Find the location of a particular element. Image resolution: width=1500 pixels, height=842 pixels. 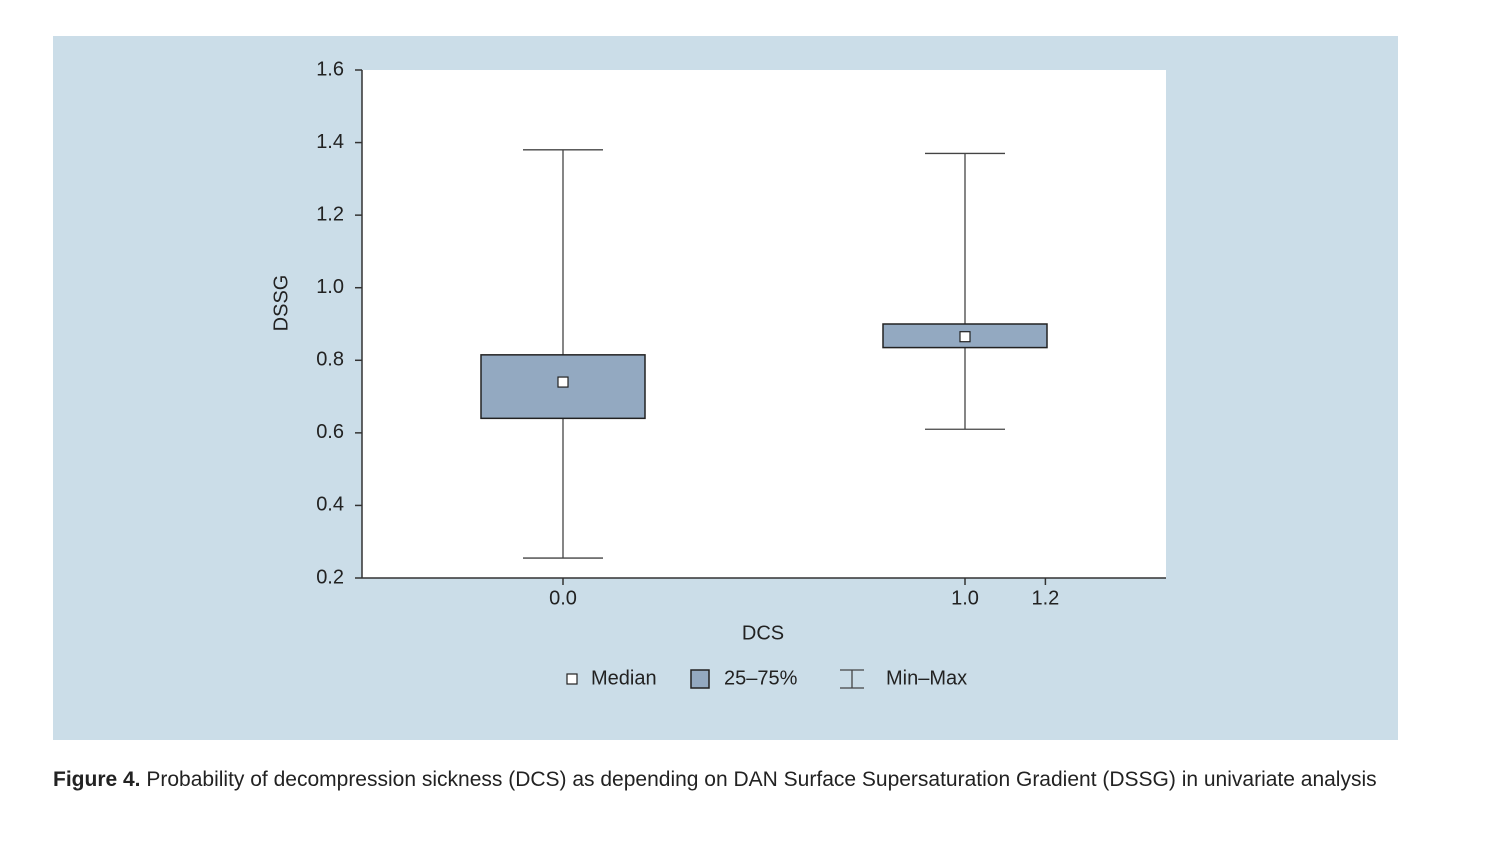

legend-box-key is located at coordinates (700, 679).